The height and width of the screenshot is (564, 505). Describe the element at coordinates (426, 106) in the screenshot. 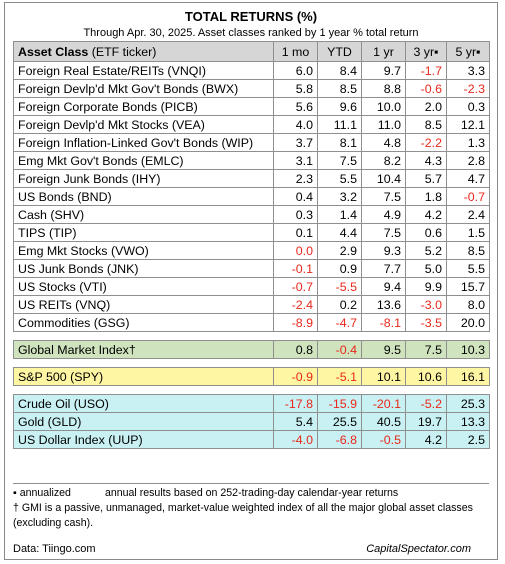

I see `return-value: 2.0` at that location.